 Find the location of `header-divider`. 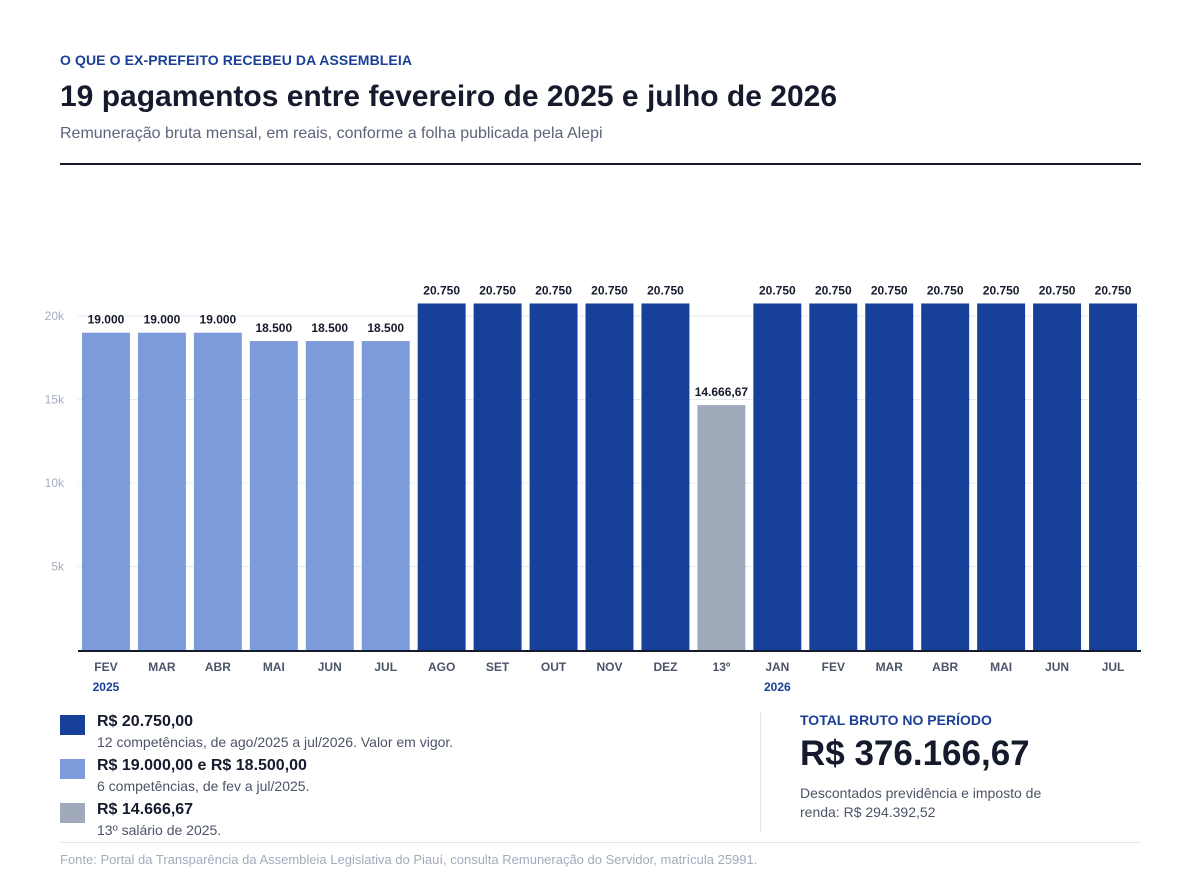

header-divider is located at coordinates (600, 164).